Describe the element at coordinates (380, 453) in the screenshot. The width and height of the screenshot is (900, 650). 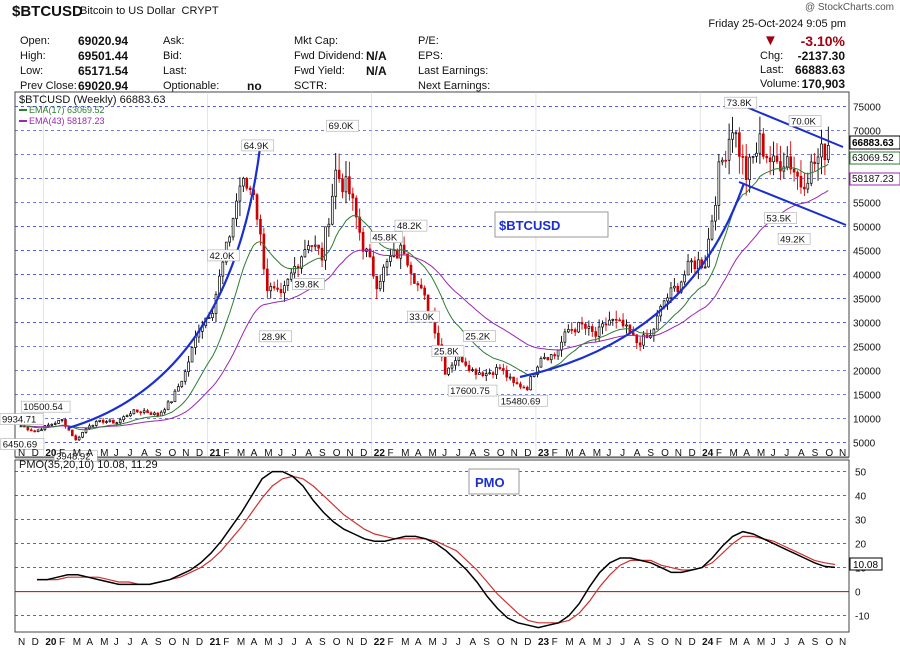
I see `price-x-label: 22` at that location.